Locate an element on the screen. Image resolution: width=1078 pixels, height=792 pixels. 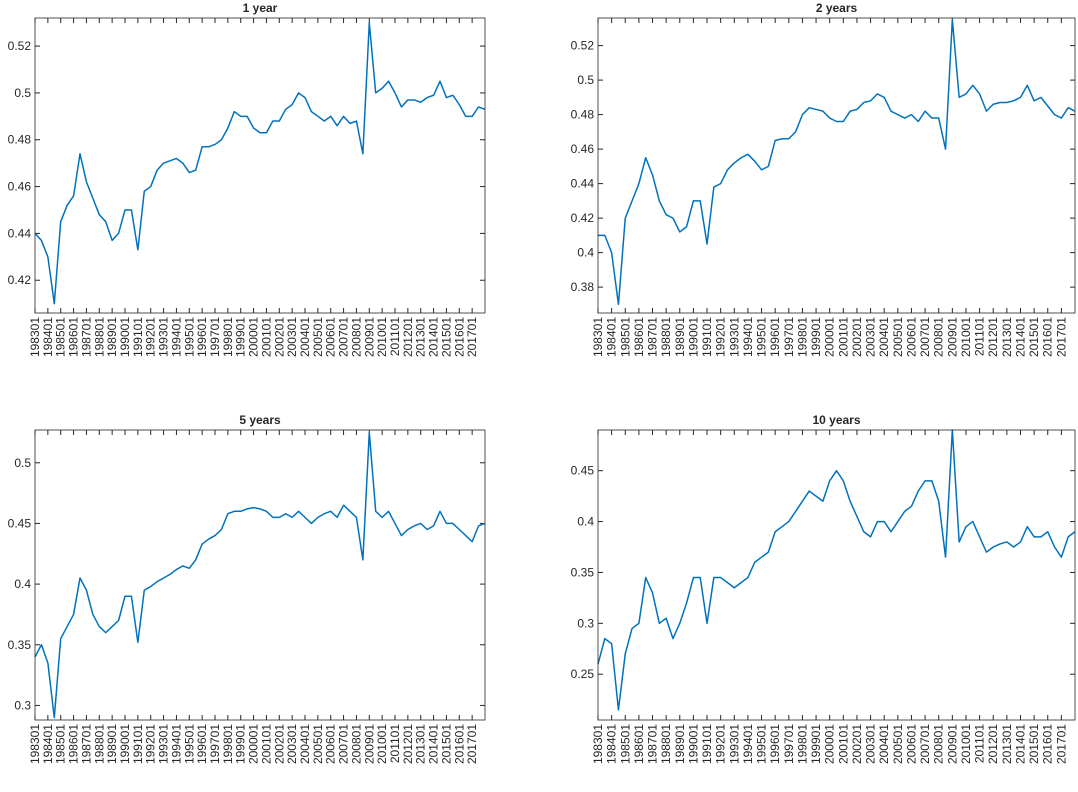
y-tick-label: 0.45 is located at coordinates (583, 471).